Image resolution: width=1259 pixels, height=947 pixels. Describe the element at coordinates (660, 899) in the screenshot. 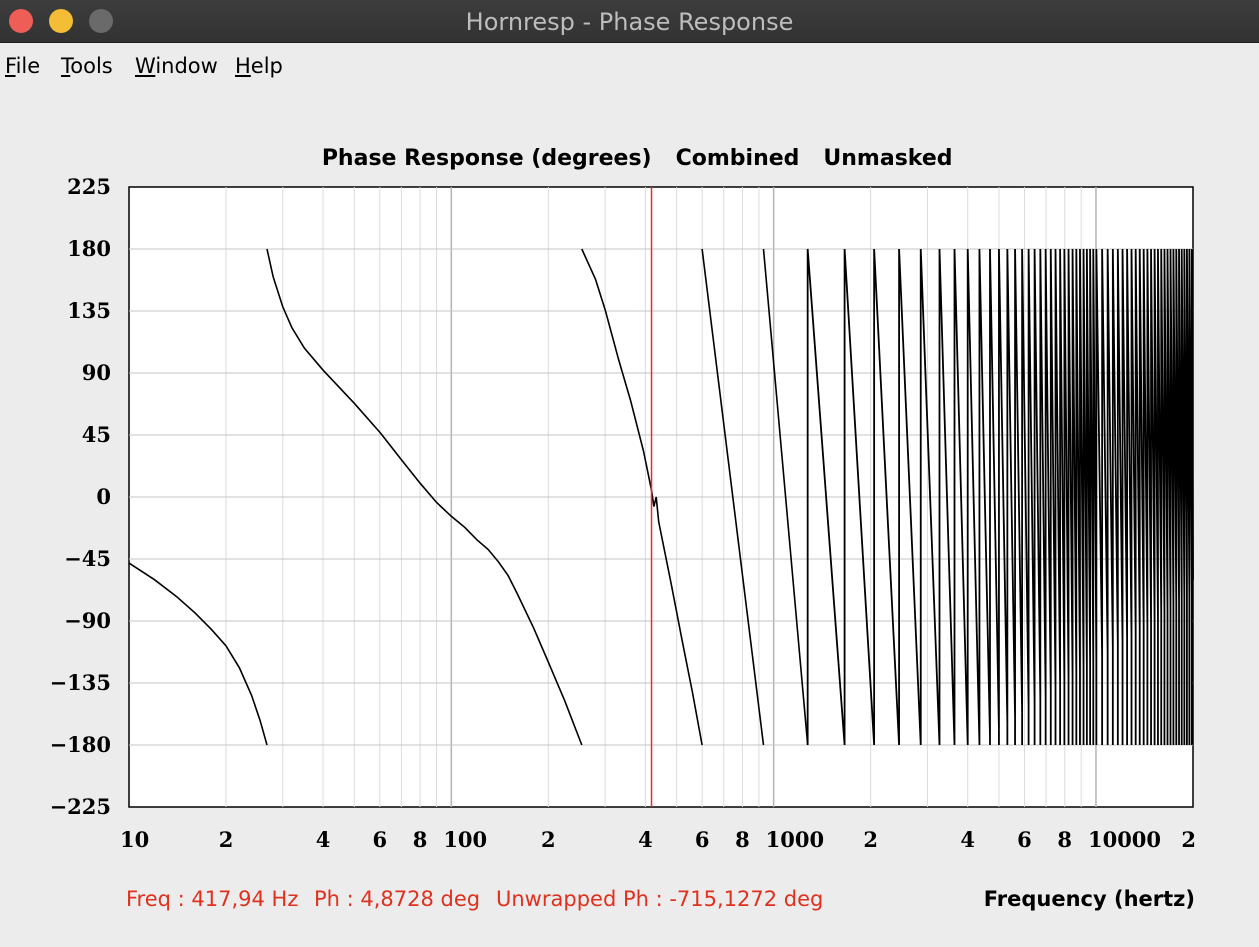

I see `status-unwrapped-phase: Unwrapped Ph : -715,1272 deg` at that location.